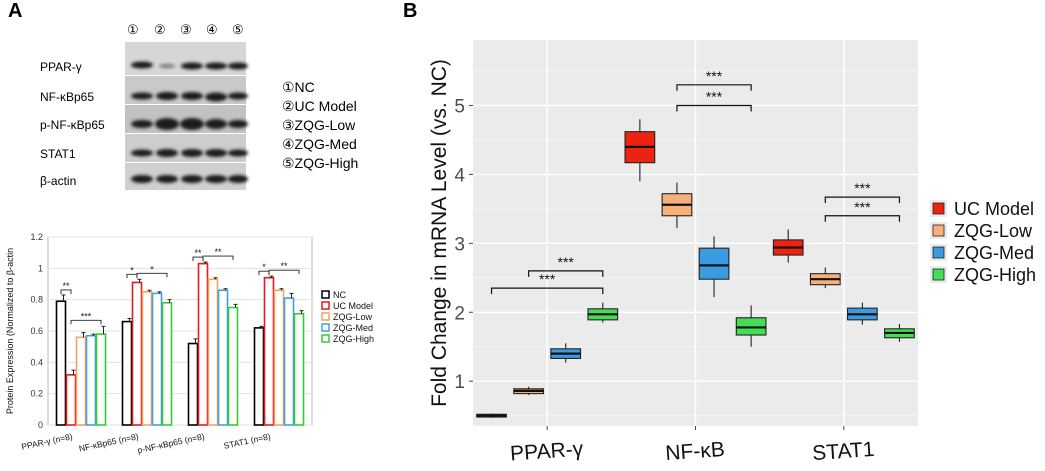  What do you see at coordinates (298, 87) in the screenshot?
I see `lane-legend-item: ①NC` at bounding box center [298, 87].